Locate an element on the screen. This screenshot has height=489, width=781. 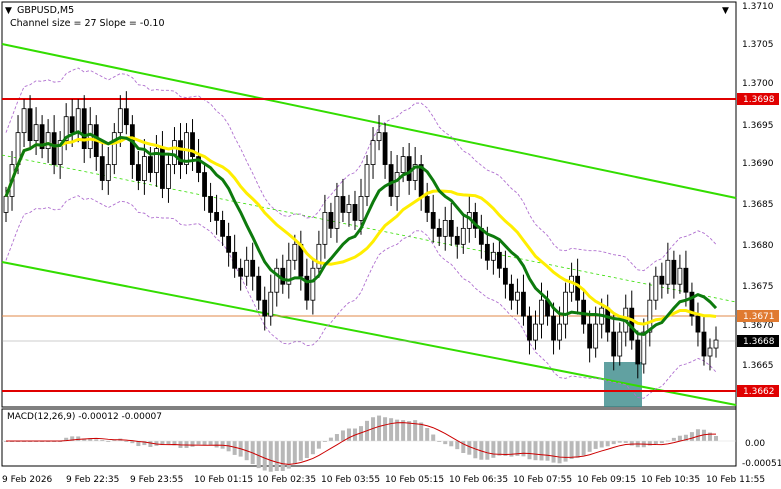
macd-histogram is located at coordinates (361, 443).